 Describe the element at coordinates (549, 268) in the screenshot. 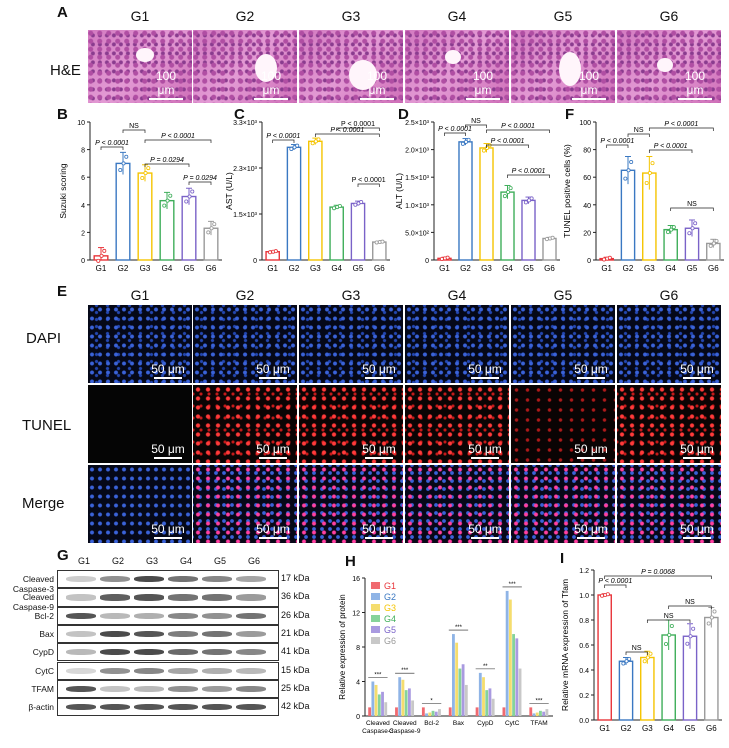

I see `x-tick-label: G6` at that location.